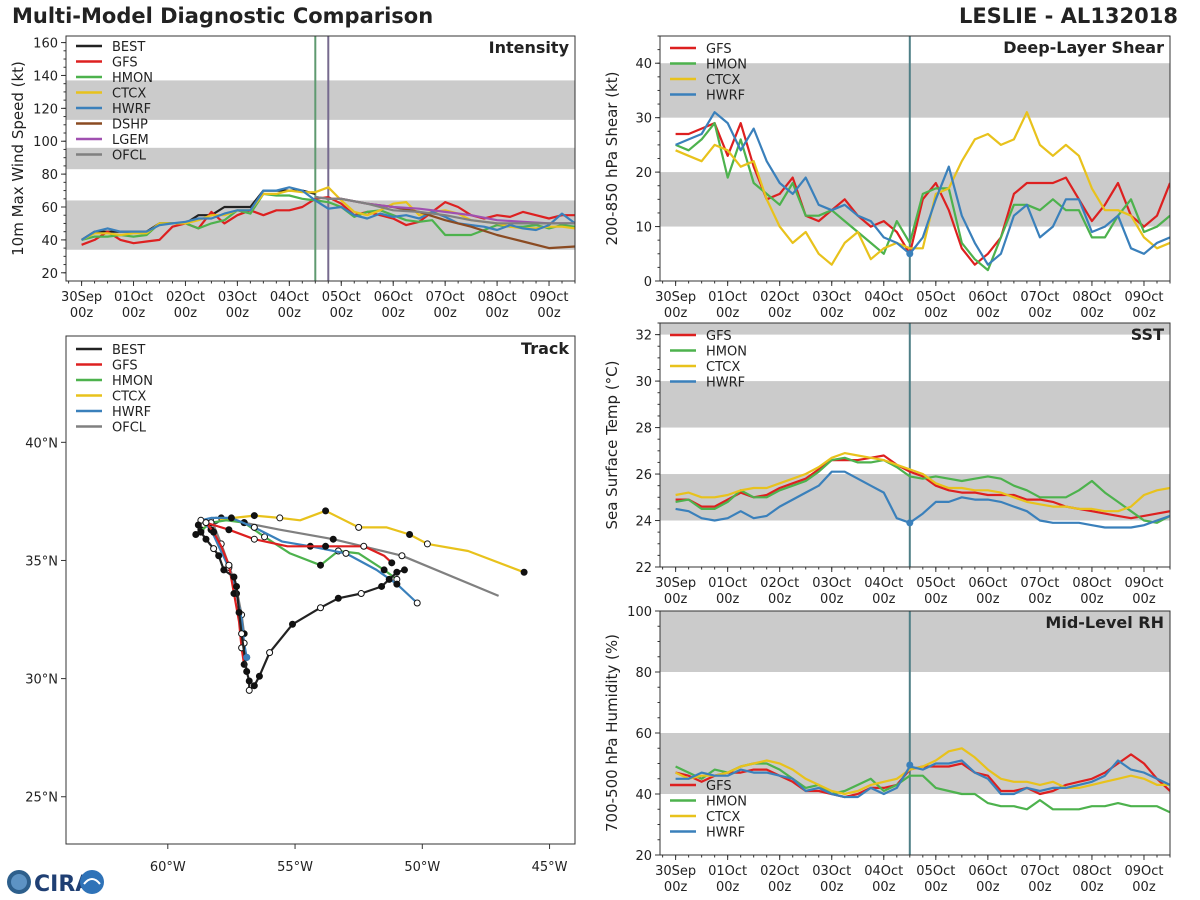 The height and width of the screenshot is (900, 1200). Describe the element at coordinates (723, 367) in the screenshot. I see `sst-legend-label: CTCX` at that location.